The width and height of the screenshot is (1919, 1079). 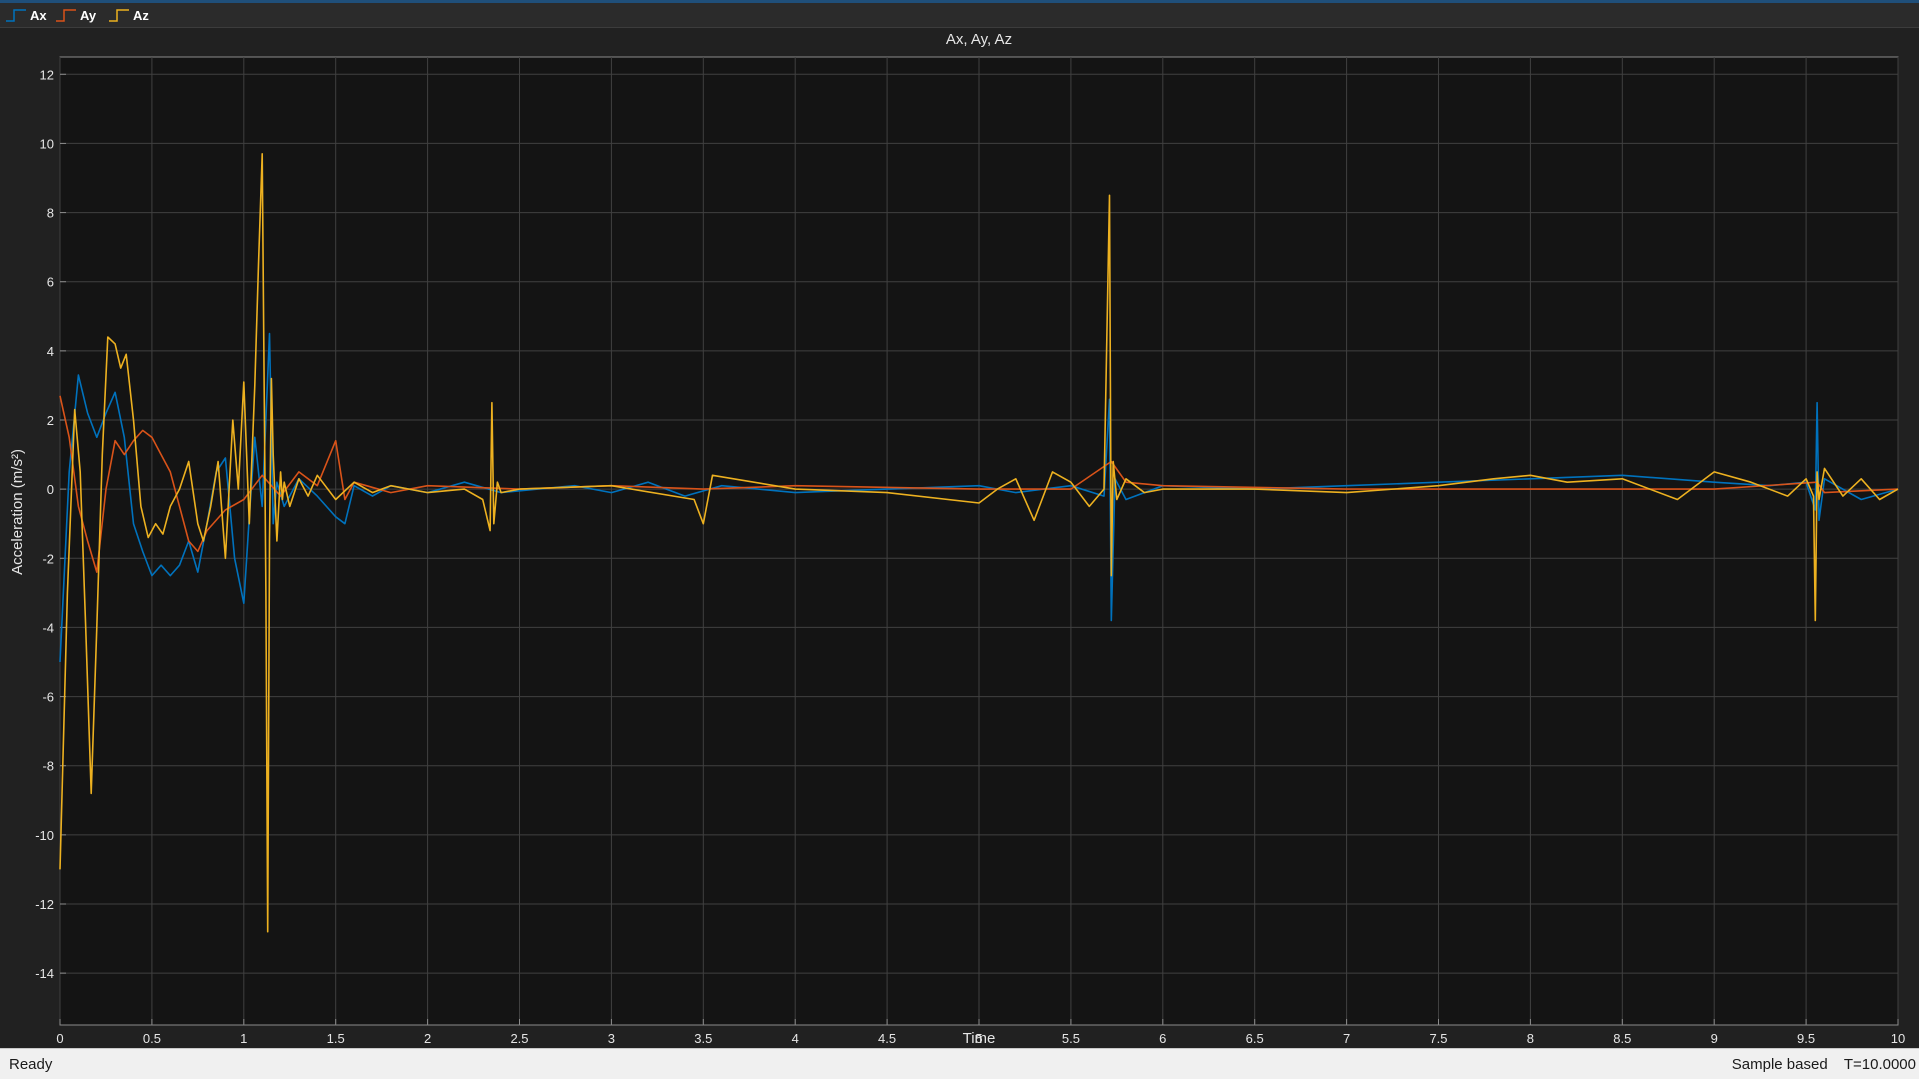 What do you see at coordinates (959, 1063) in the screenshot?
I see `status-bar: Ready Sample based T=10.0000` at bounding box center [959, 1063].